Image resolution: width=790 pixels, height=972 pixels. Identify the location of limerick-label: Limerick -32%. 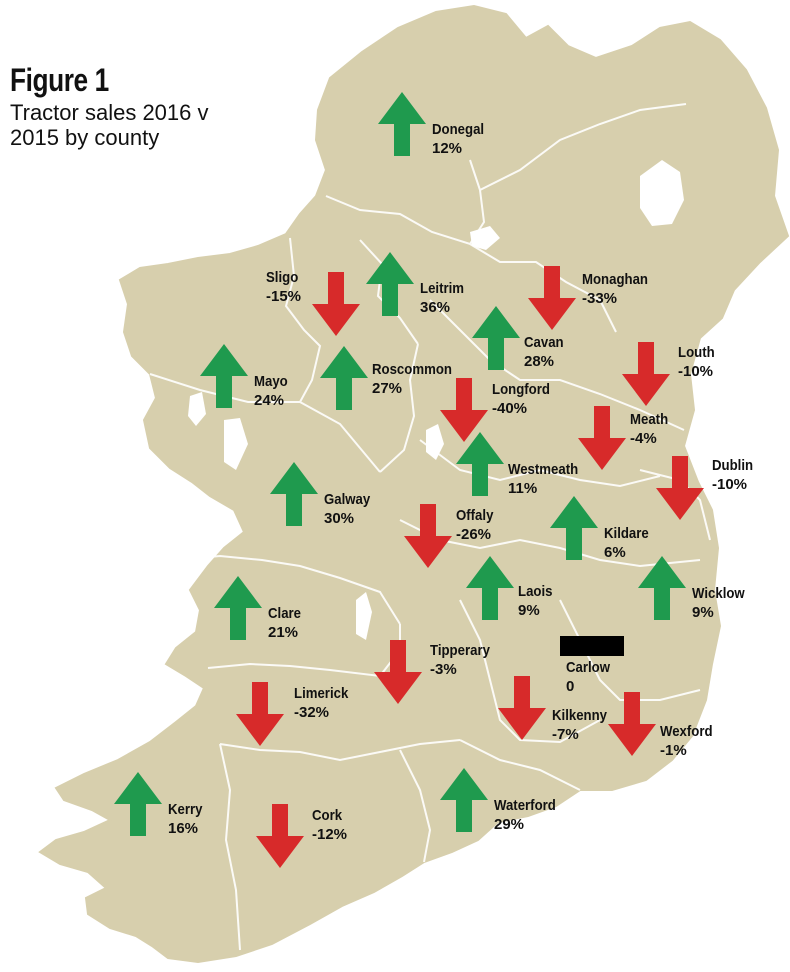
(325, 703).